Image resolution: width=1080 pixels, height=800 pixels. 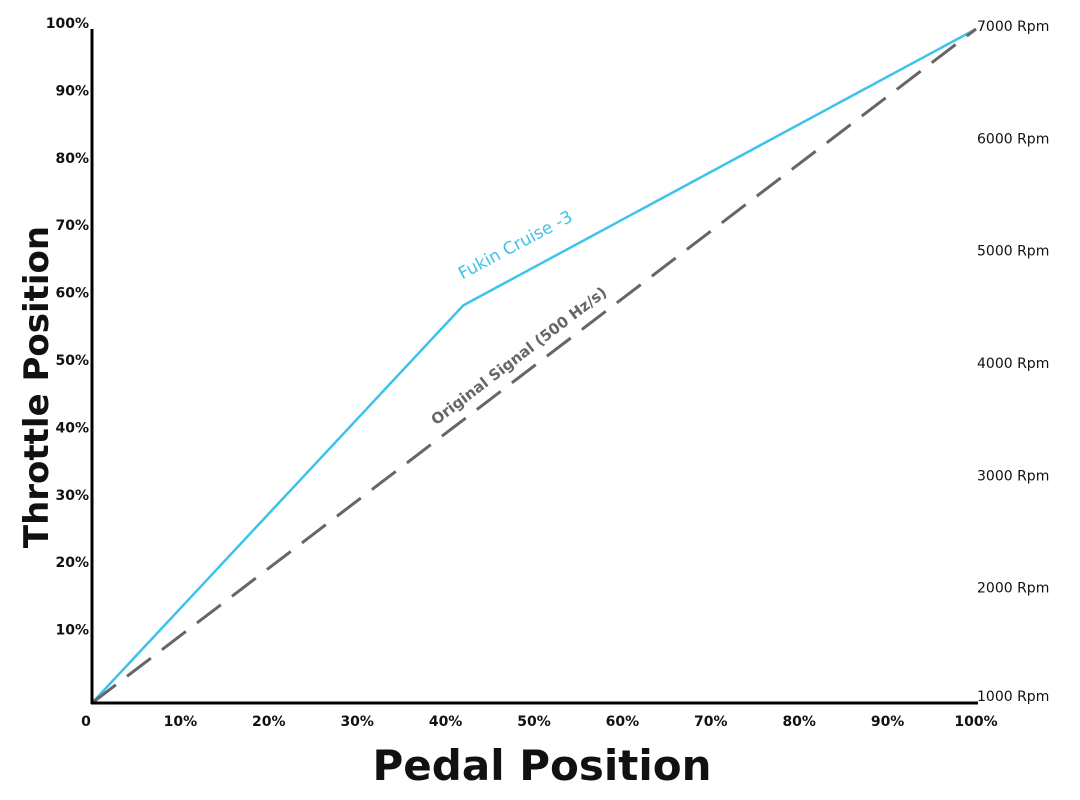 I want to click on y-tick-label: 100%, so click(x=67, y=24).